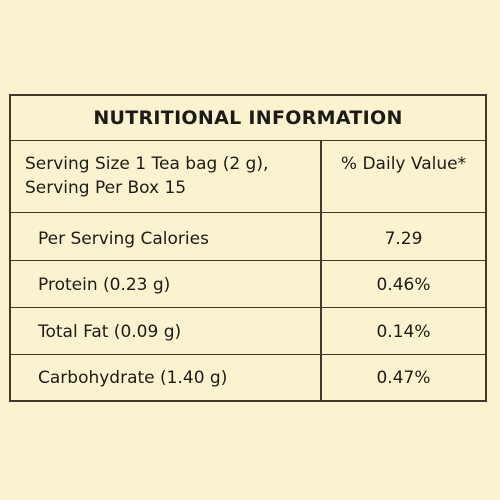 This screenshot has width=500, height=500. What do you see at coordinates (248, 118) in the screenshot?
I see `table-title: NUTRITIONAL INFORMATION` at bounding box center [248, 118].